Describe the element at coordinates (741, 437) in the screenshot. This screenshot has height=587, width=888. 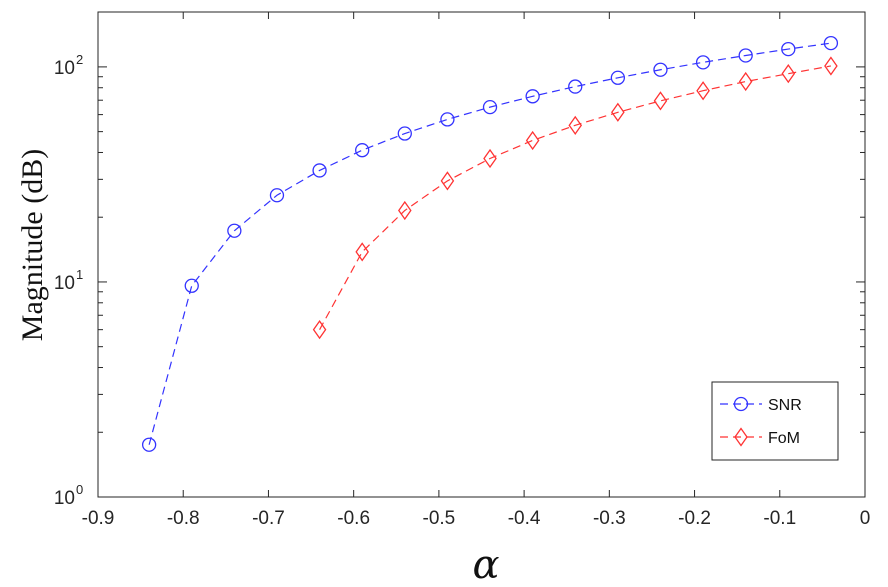
I see `legend-marker-fom` at that location.